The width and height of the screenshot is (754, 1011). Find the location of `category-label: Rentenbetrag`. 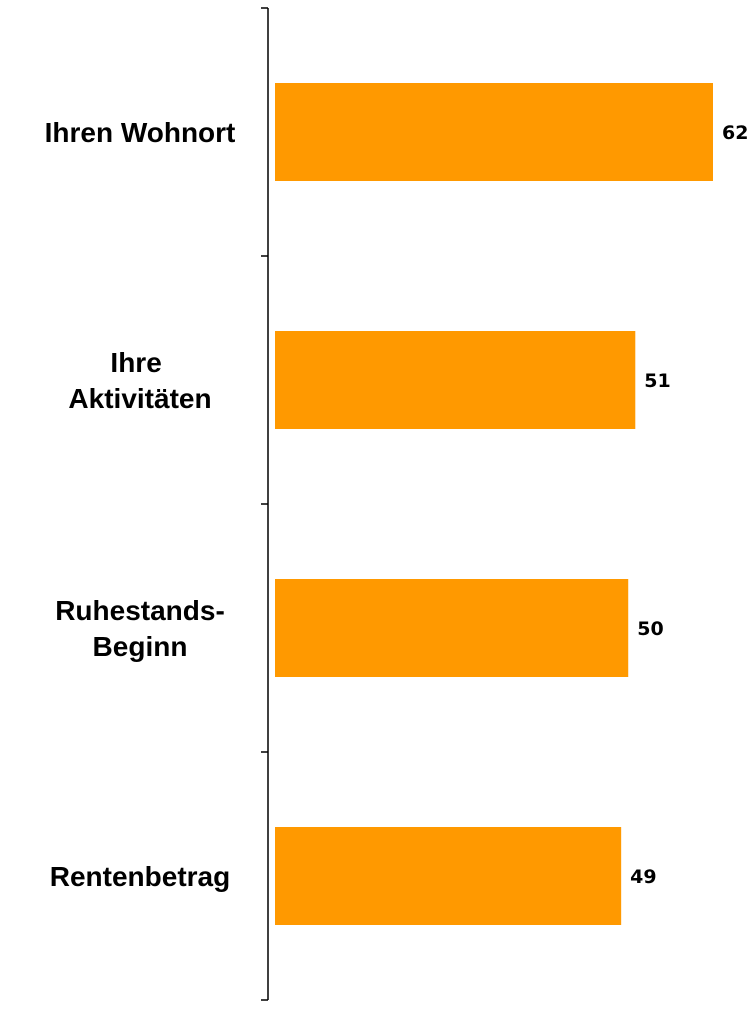

category-label: Rentenbetrag is located at coordinates (140, 876).